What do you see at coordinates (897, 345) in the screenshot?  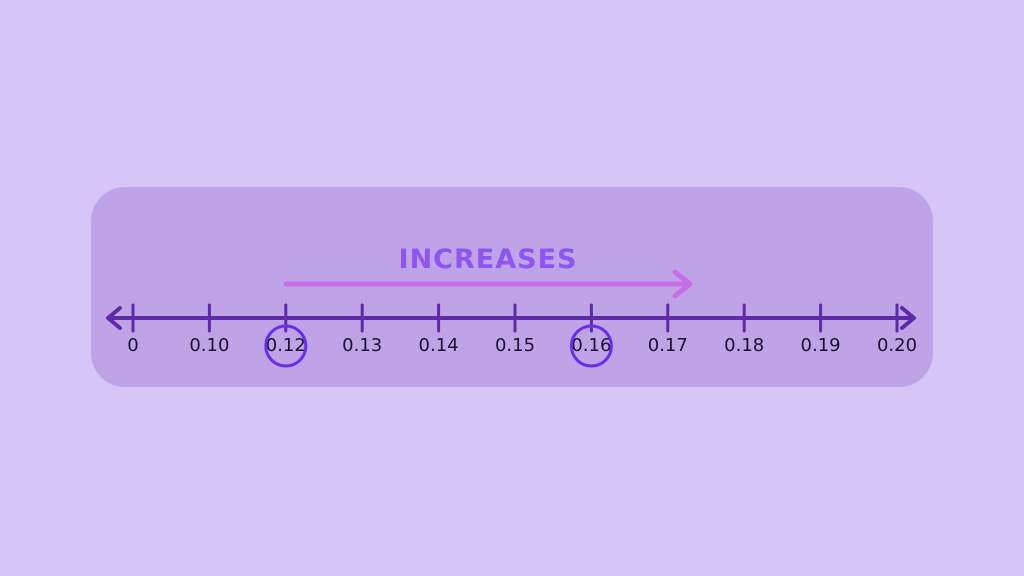 I see `tick-label-0-20: 0.20` at bounding box center [897, 345].